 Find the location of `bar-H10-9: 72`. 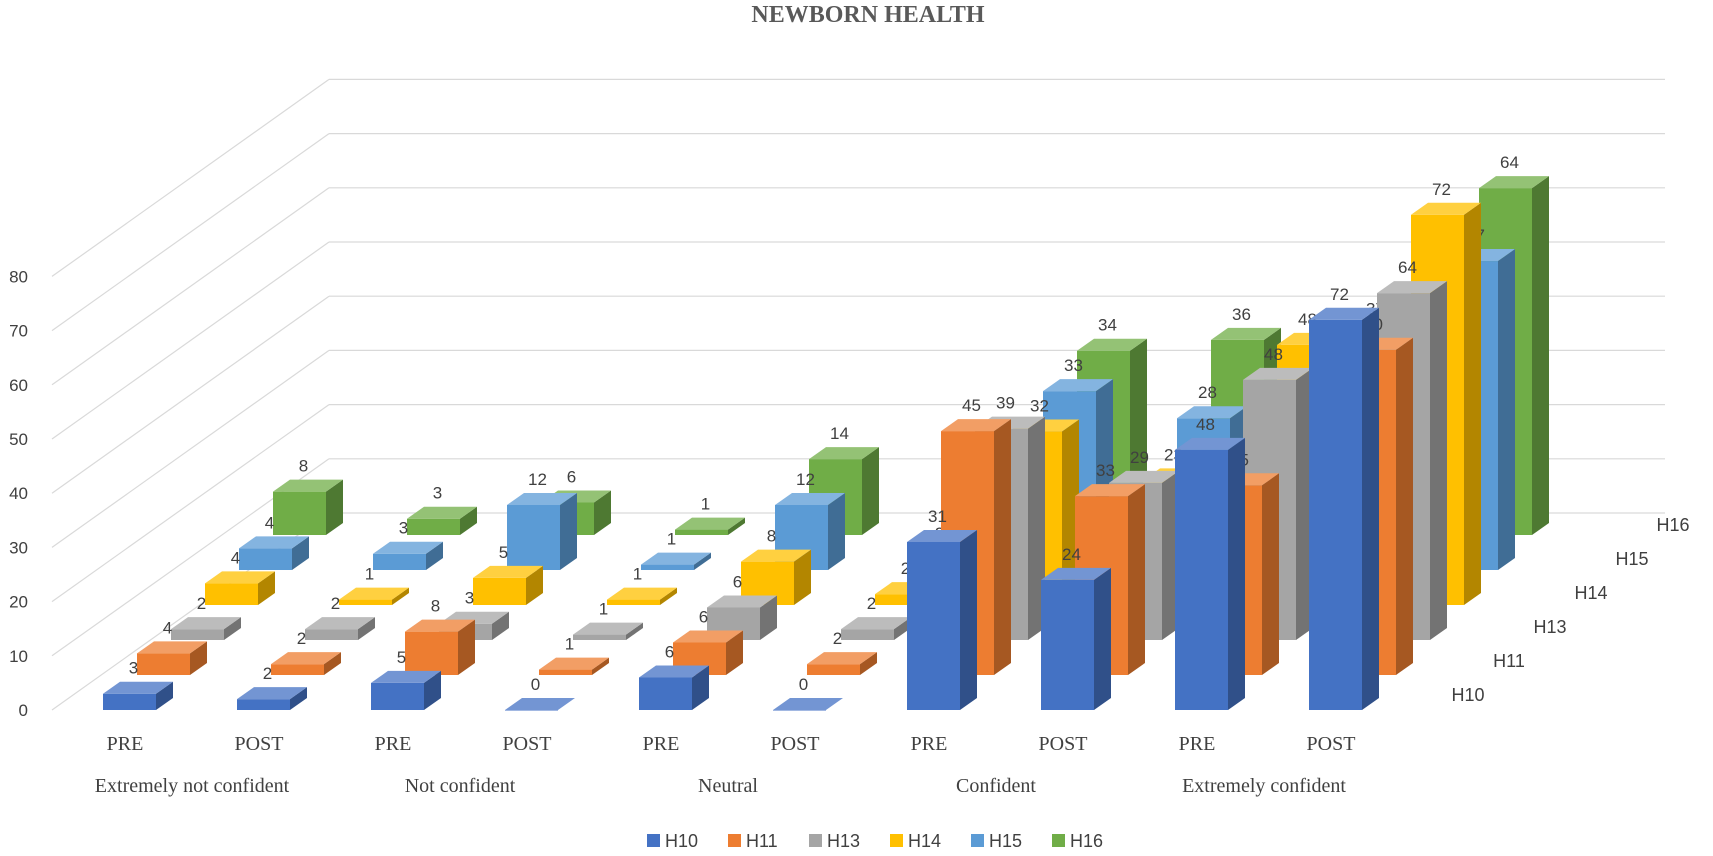

bar-H10-9: 72 is located at coordinates (1344, 497).